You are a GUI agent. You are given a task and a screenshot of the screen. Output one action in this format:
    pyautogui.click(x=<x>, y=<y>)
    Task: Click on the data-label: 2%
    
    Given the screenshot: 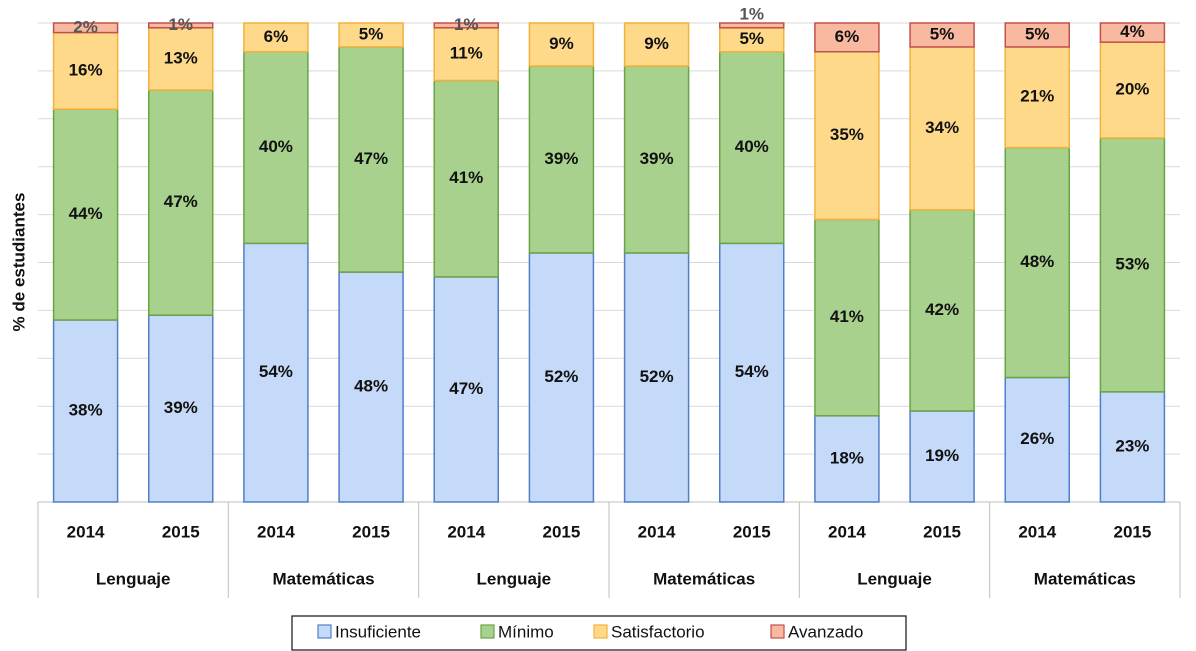 What is the action you would take?
    pyautogui.click(x=85, y=26)
    